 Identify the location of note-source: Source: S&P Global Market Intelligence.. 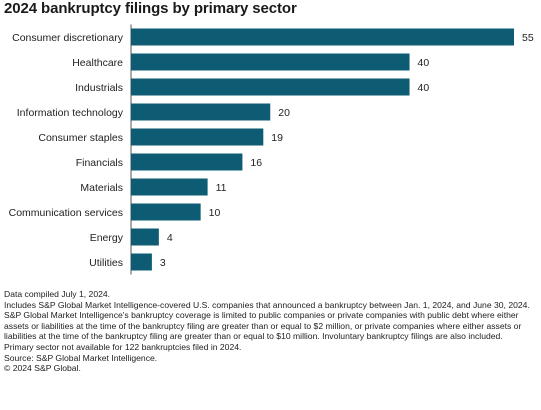
(81, 357).